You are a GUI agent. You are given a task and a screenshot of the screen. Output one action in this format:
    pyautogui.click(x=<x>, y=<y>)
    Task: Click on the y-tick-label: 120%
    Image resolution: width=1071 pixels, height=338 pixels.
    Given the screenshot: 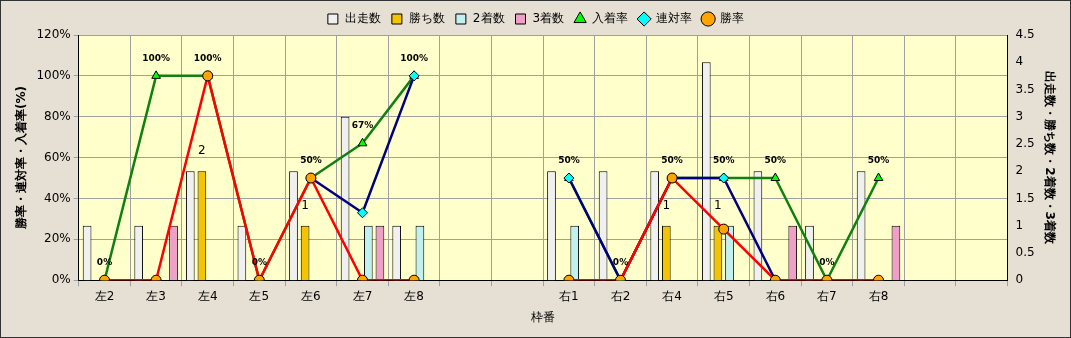 What is the action you would take?
    pyautogui.click(x=53, y=34)
    